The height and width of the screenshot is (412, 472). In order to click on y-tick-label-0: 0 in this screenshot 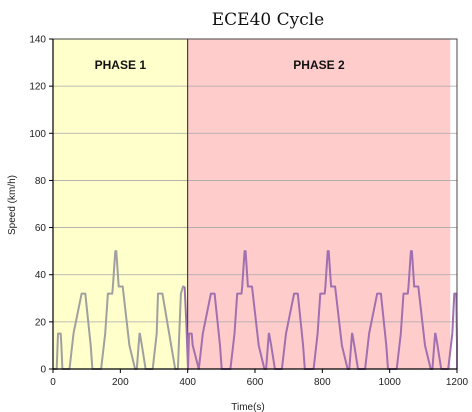, I will do `click(43, 370)`.